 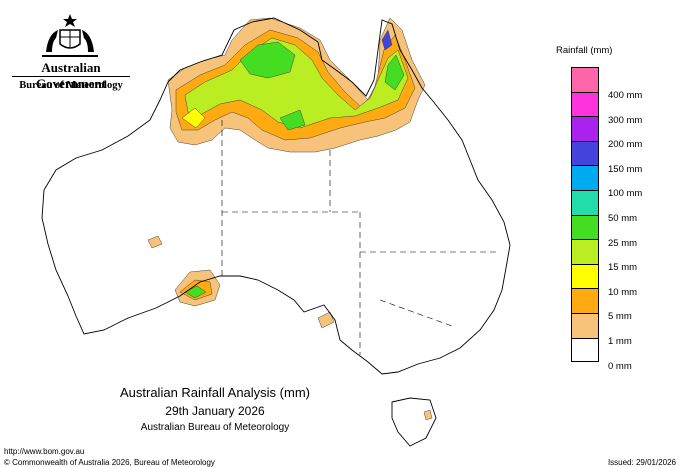 I want to click on rainfall-area-north-max, so click(x=387, y=40).